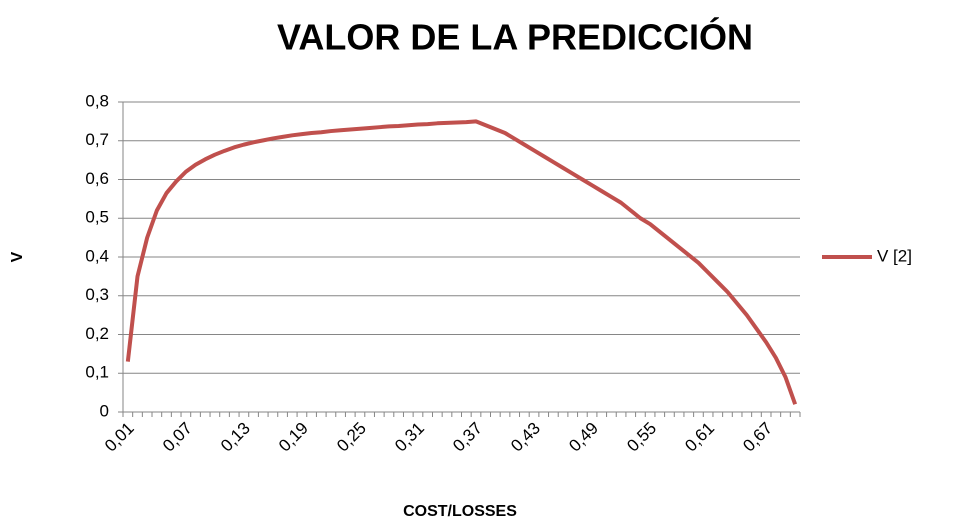 The image size is (958, 529). I want to click on x-tick-label: 0,13, so click(235, 437).